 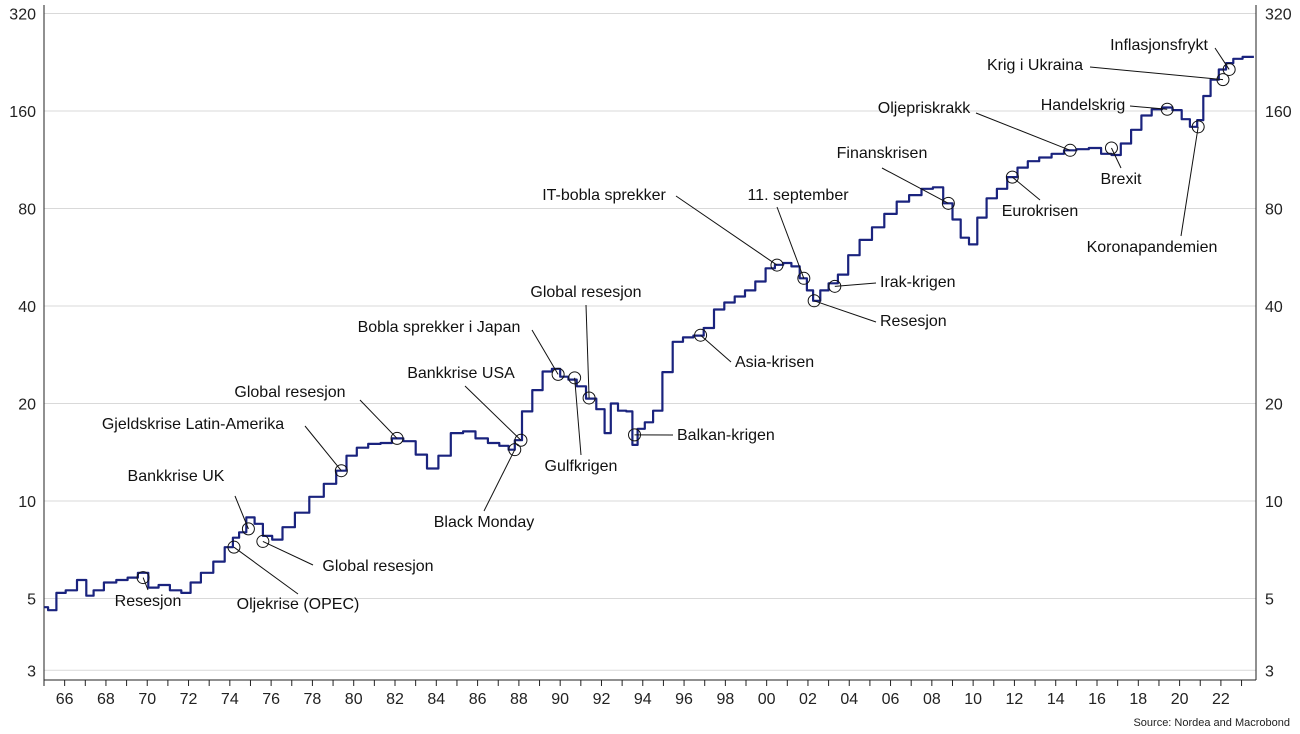 I want to click on x-tick-label: 04, so click(x=849, y=699).